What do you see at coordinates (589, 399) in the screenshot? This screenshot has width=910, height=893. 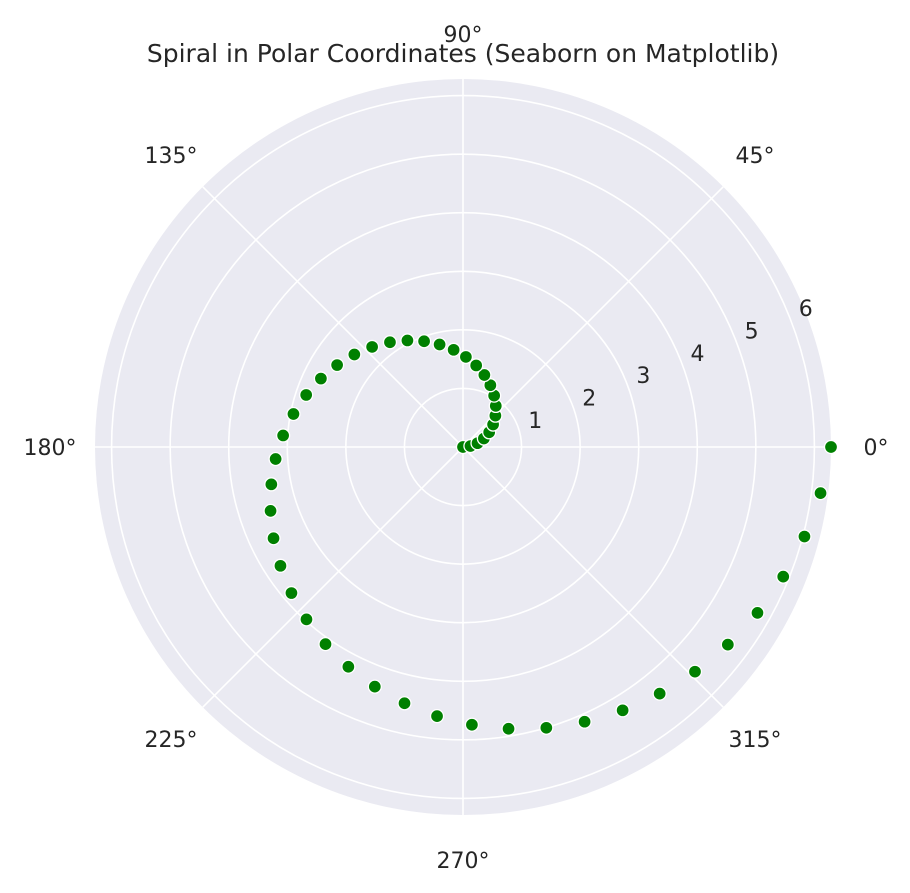 I see `r-tick-label: 2` at bounding box center [589, 399].